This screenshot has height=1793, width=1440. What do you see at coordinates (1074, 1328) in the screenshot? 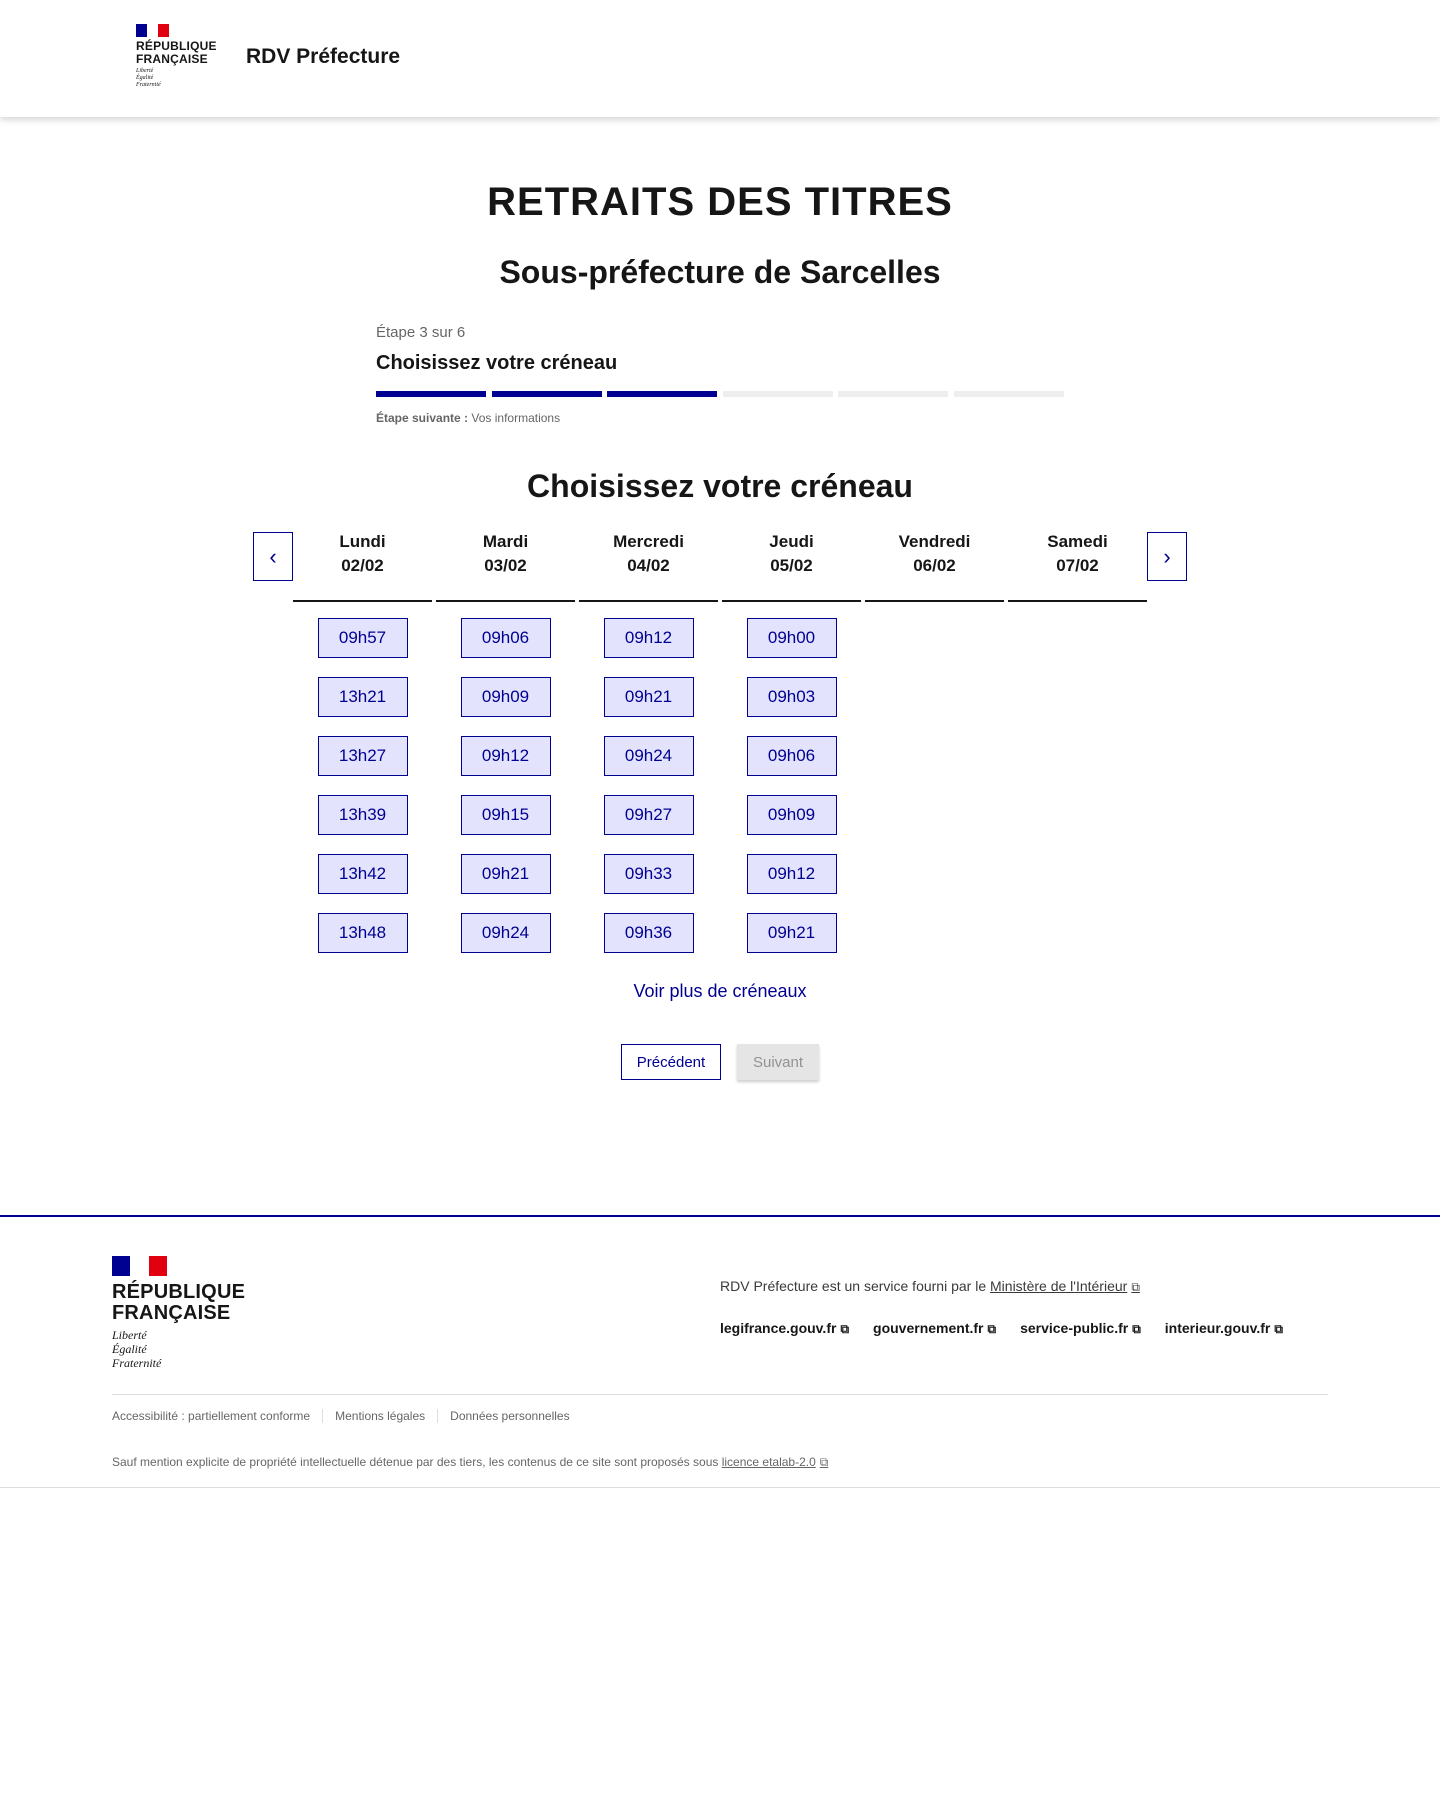
I see `footer-link-label: service-public.fr` at bounding box center [1074, 1328].